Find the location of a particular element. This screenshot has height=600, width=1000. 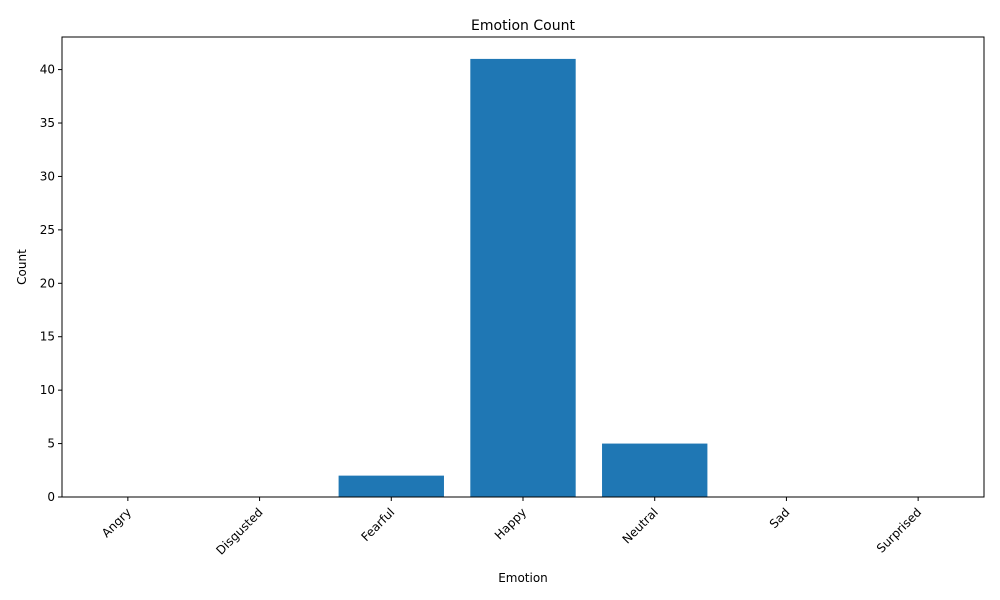

x-tick-label: Surprised is located at coordinates (899, 530).